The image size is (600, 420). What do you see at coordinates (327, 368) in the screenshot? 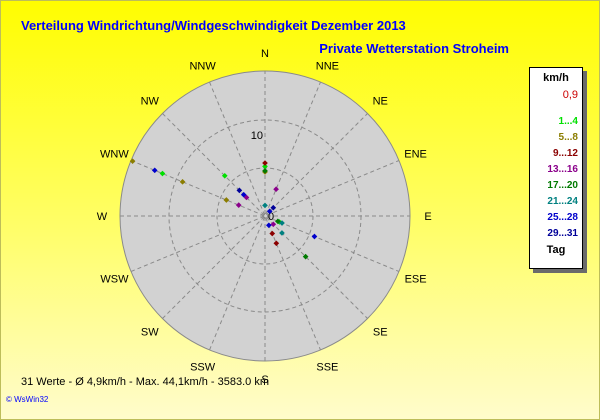
I see `direction-label-sse: SSE` at bounding box center [327, 368].